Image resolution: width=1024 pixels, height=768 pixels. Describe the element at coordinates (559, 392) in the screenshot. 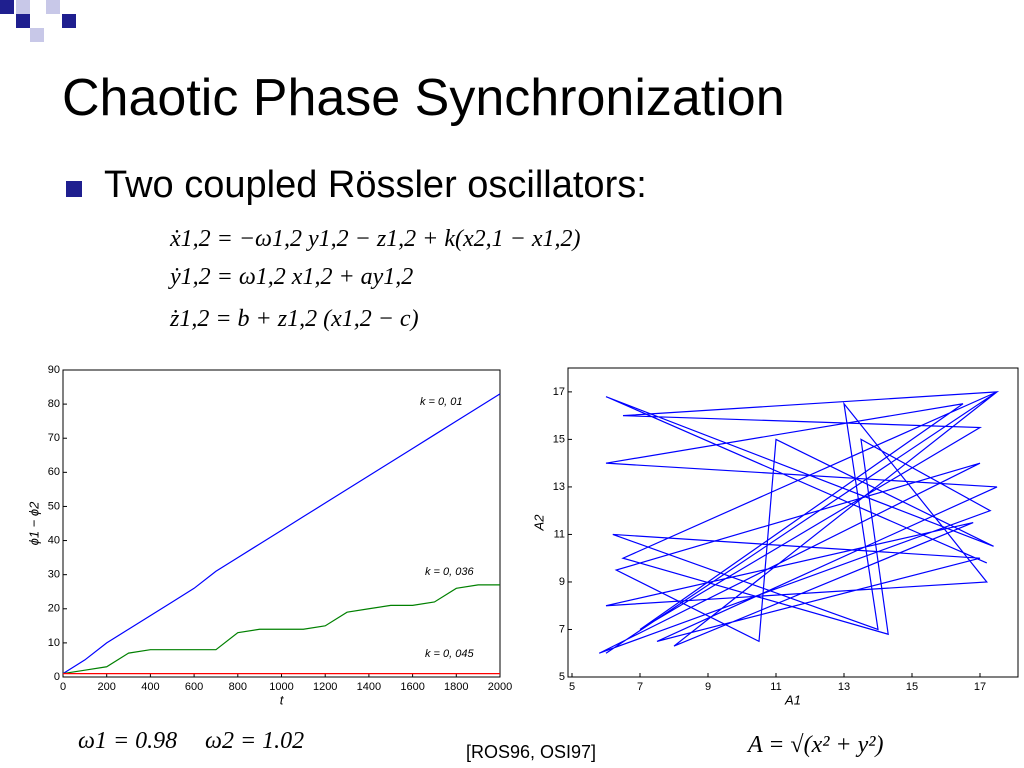

I see `y-tick-label: 17` at that location.